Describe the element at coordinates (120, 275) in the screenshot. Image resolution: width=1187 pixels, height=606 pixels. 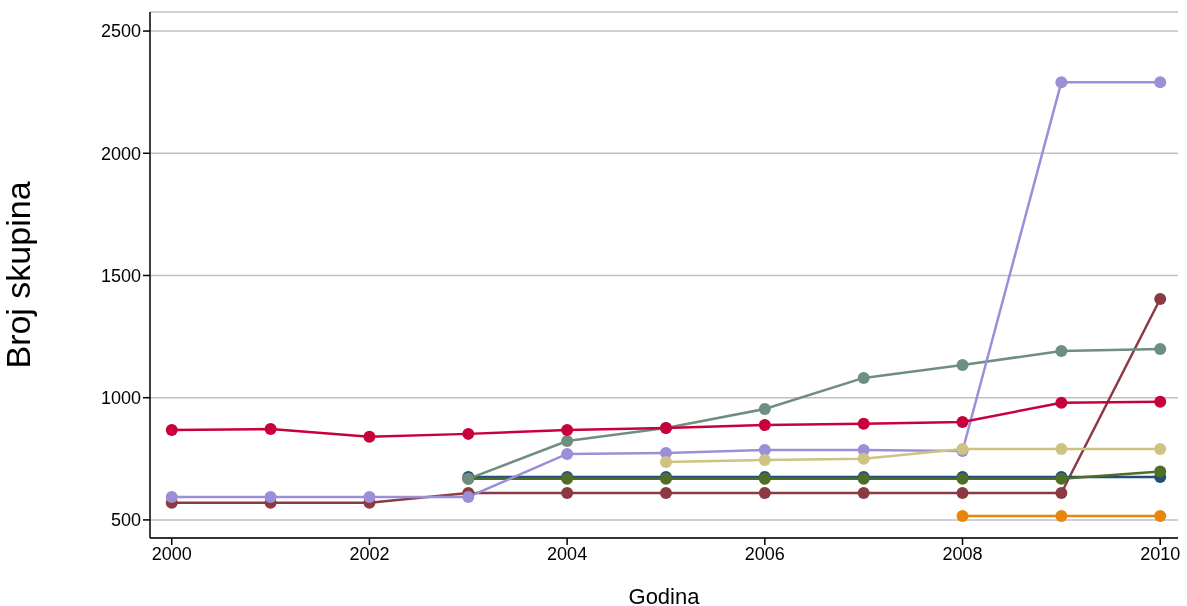
I see `y-tick-label: 1500` at that location.